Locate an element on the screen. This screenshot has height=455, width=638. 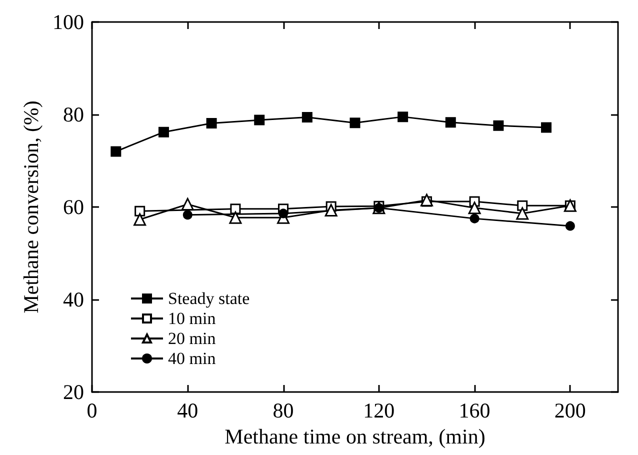
legend-label: Steady state is located at coordinates (209, 298).